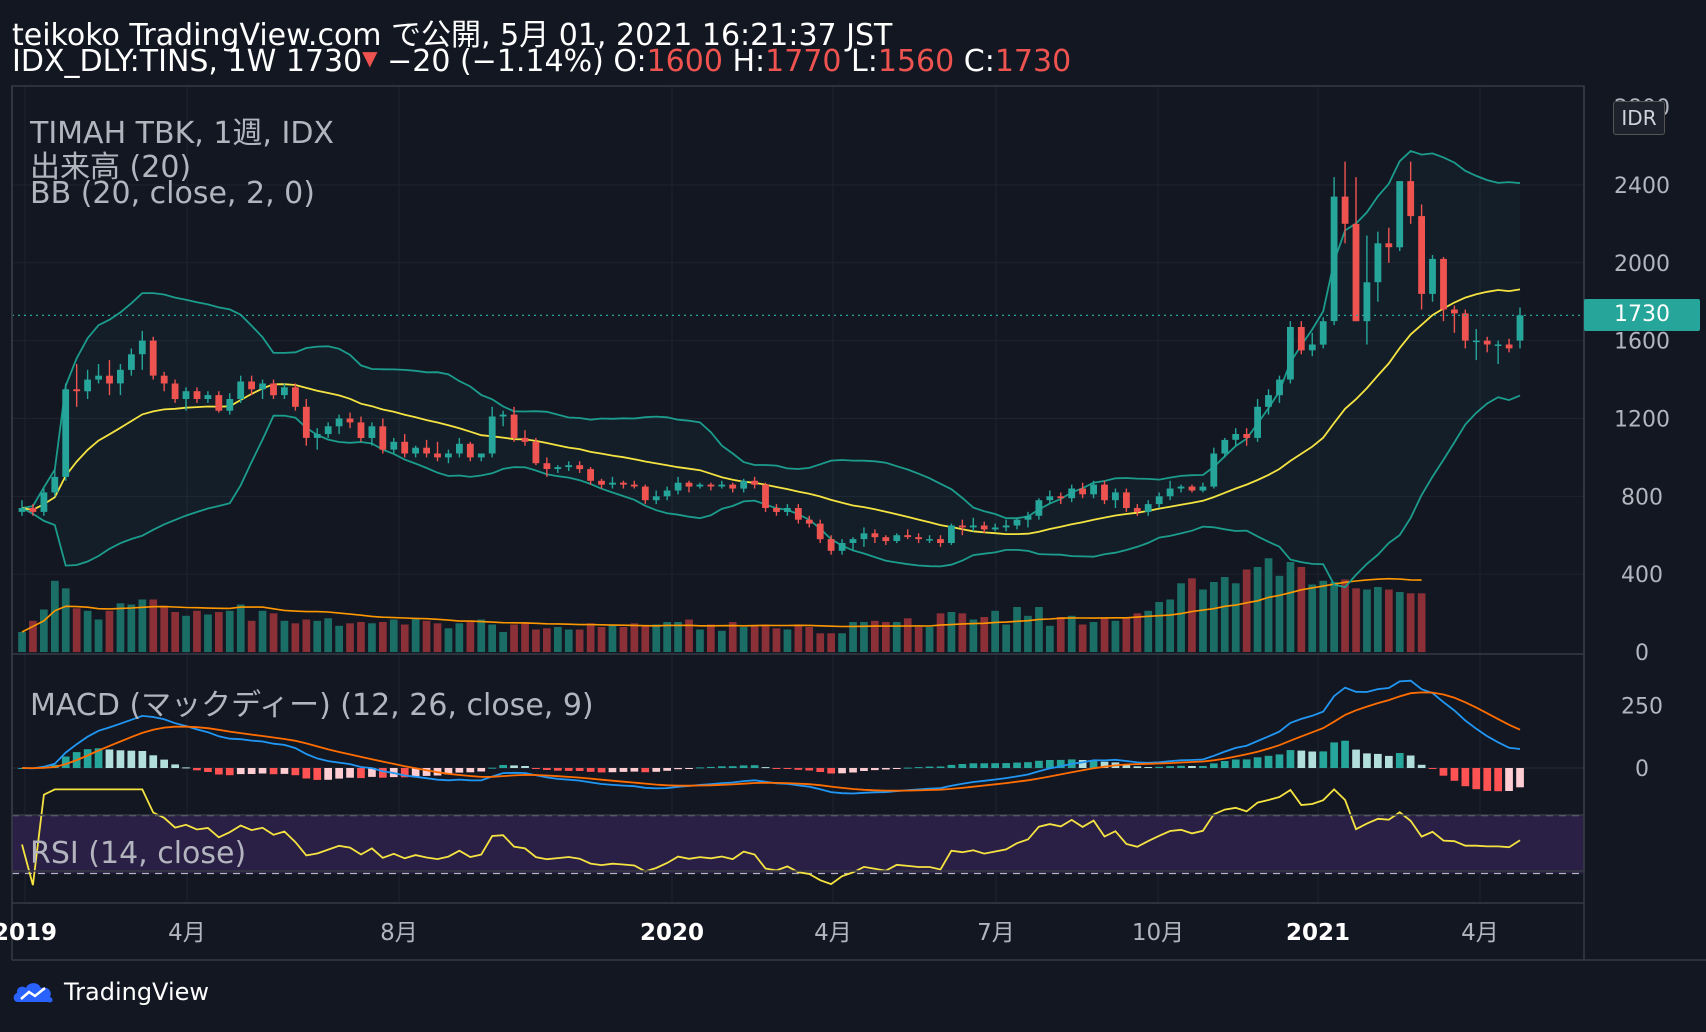  I want to click on volume-bars, so click(722, 605).